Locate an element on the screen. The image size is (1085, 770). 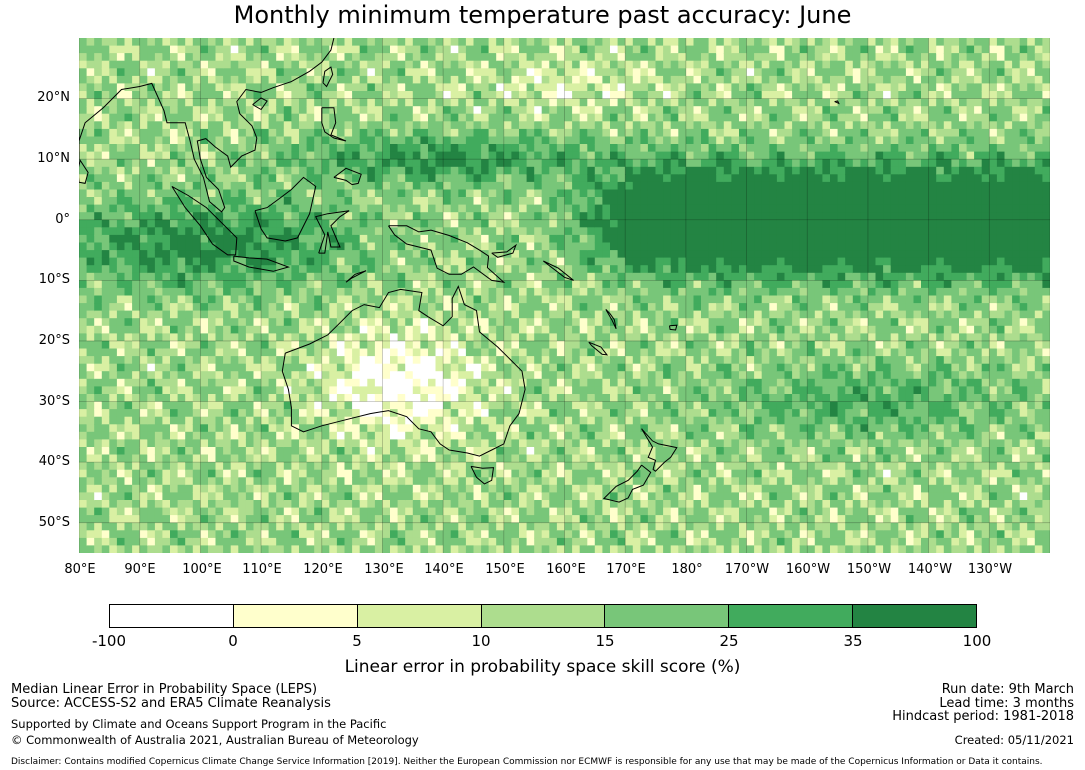
colorbar-tick: -100 is located at coordinates (109, 641).